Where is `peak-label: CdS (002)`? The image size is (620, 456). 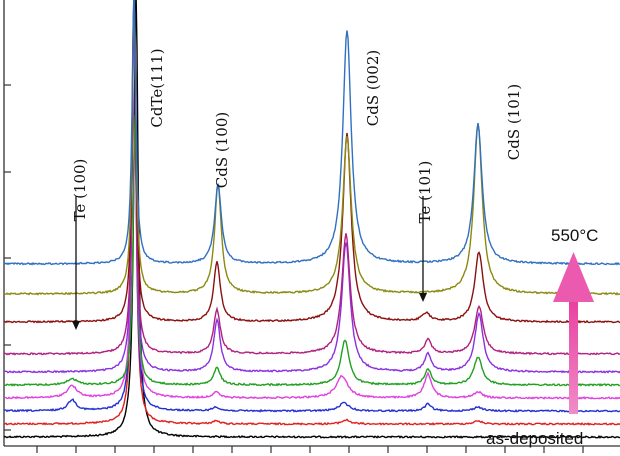
peak-label: CdS (002) is located at coordinates (373, 88).